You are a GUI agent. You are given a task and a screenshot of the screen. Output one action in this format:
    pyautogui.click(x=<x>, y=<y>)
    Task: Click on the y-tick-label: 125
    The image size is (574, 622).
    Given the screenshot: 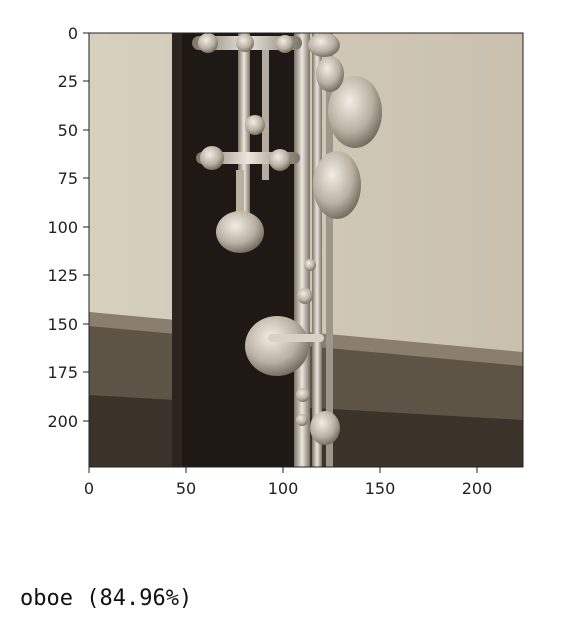 What is the action you would take?
    pyautogui.click(x=62, y=275)
    